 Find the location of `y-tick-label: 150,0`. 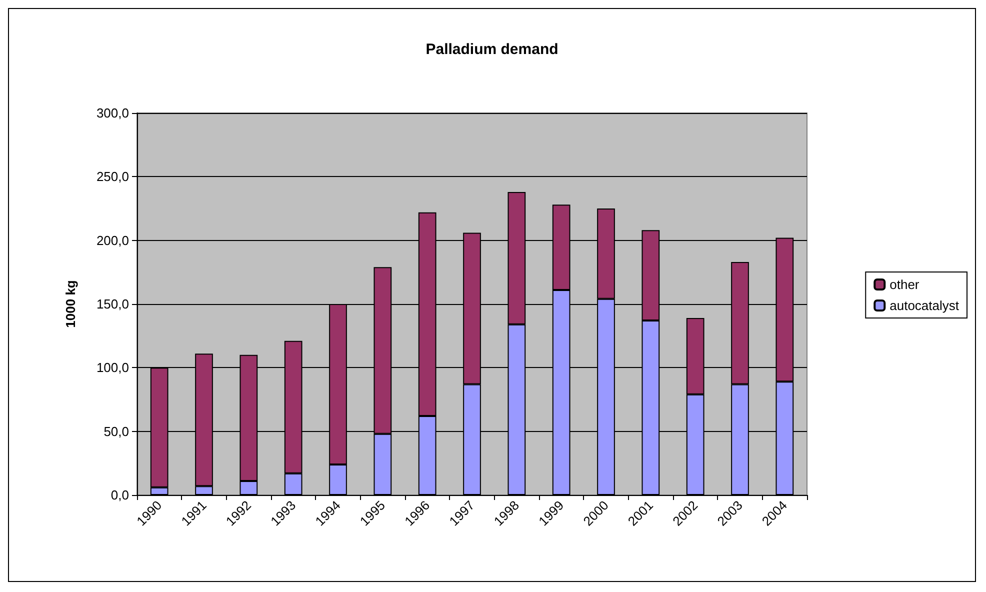

y-tick-label: 150,0 is located at coordinates (112, 304).